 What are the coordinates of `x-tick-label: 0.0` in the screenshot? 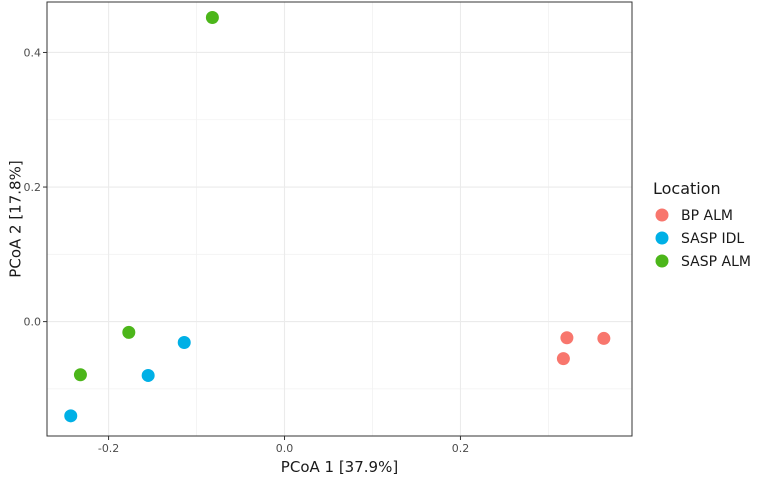 It's located at (285, 448).